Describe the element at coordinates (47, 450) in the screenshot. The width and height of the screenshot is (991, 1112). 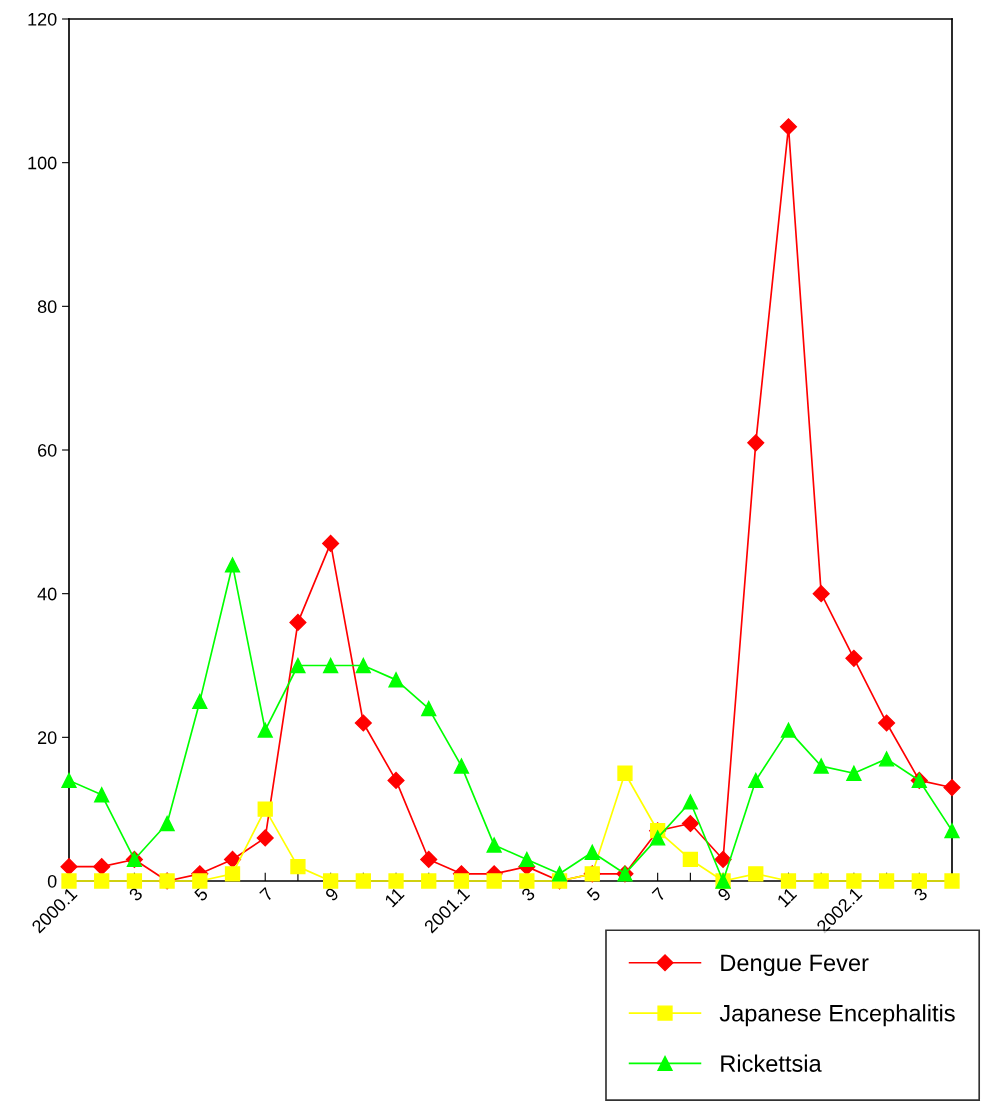
I see `y-tick-label: 60` at that location.